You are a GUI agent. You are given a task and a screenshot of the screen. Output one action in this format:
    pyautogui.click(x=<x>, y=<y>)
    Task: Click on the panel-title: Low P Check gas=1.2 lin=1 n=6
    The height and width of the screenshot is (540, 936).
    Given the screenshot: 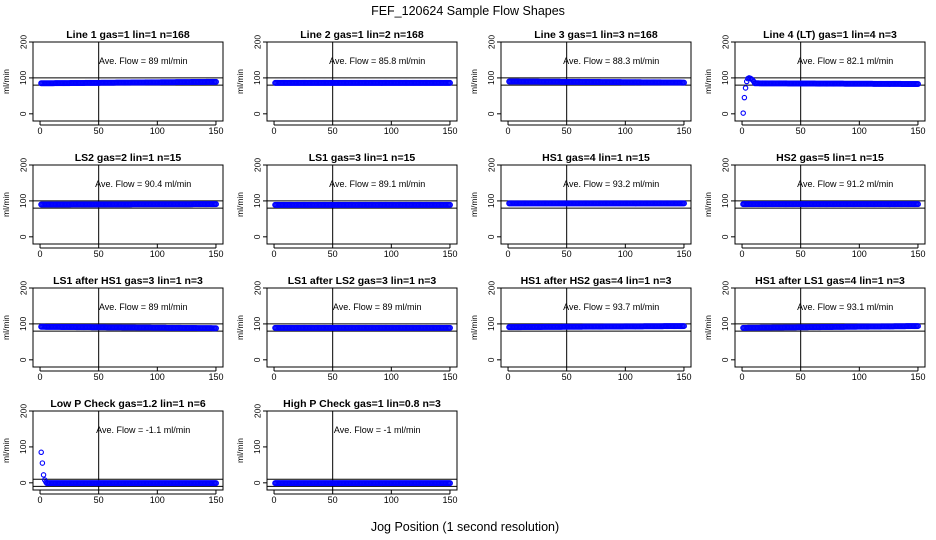 What is the action you would take?
    pyautogui.click(x=127, y=404)
    